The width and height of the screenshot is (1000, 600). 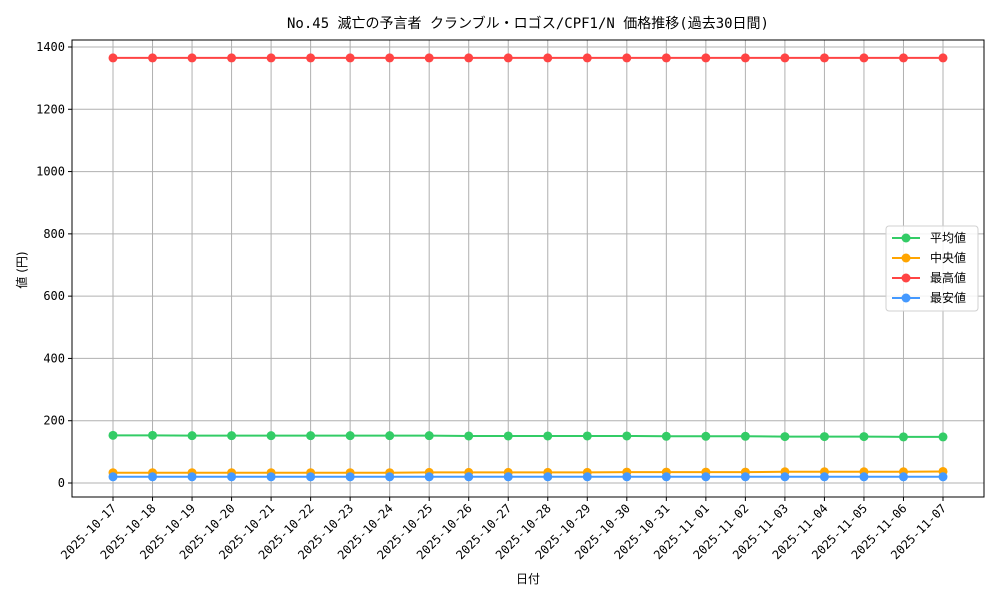 What do you see at coordinates (948, 277) in the screenshot?
I see `legend-label: 最高値` at bounding box center [948, 277].